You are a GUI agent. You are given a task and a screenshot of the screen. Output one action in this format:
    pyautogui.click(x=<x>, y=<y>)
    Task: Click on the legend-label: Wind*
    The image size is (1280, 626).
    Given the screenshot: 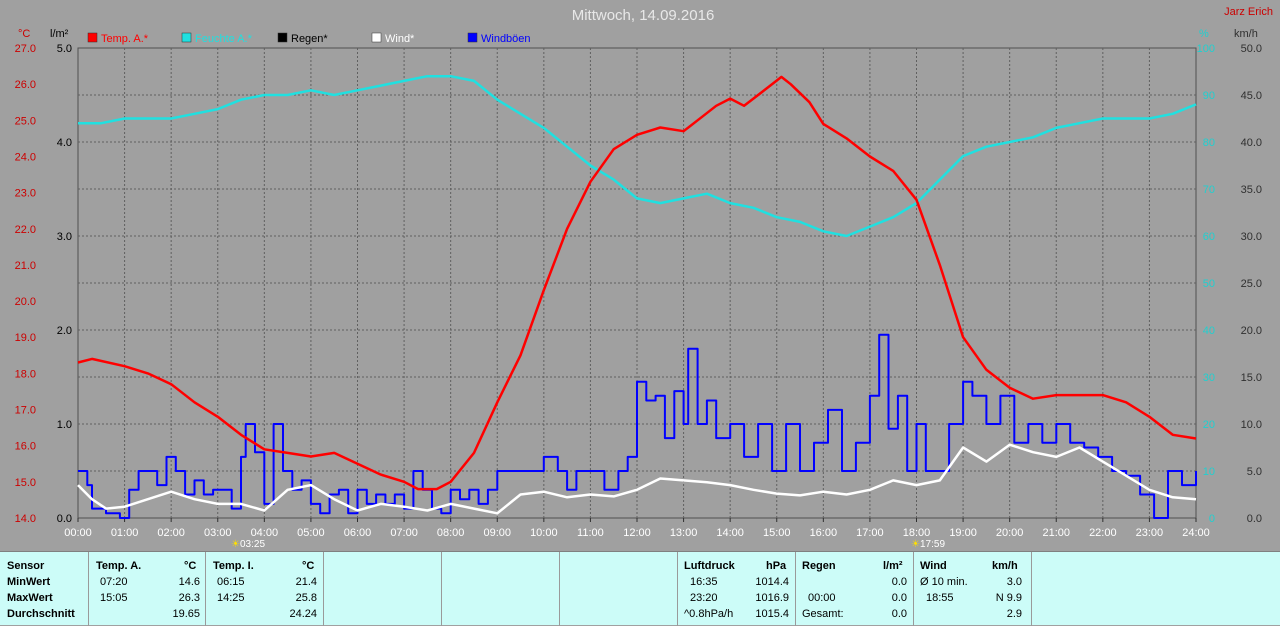 What is the action you would take?
    pyautogui.click(x=400, y=39)
    